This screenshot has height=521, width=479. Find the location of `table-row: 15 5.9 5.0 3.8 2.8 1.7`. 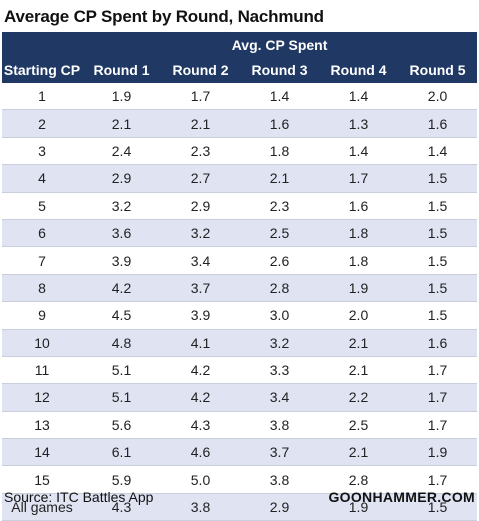

table-row: 15 5.9 5.0 3.8 2.8 1.7 is located at coordinates (240, 479).